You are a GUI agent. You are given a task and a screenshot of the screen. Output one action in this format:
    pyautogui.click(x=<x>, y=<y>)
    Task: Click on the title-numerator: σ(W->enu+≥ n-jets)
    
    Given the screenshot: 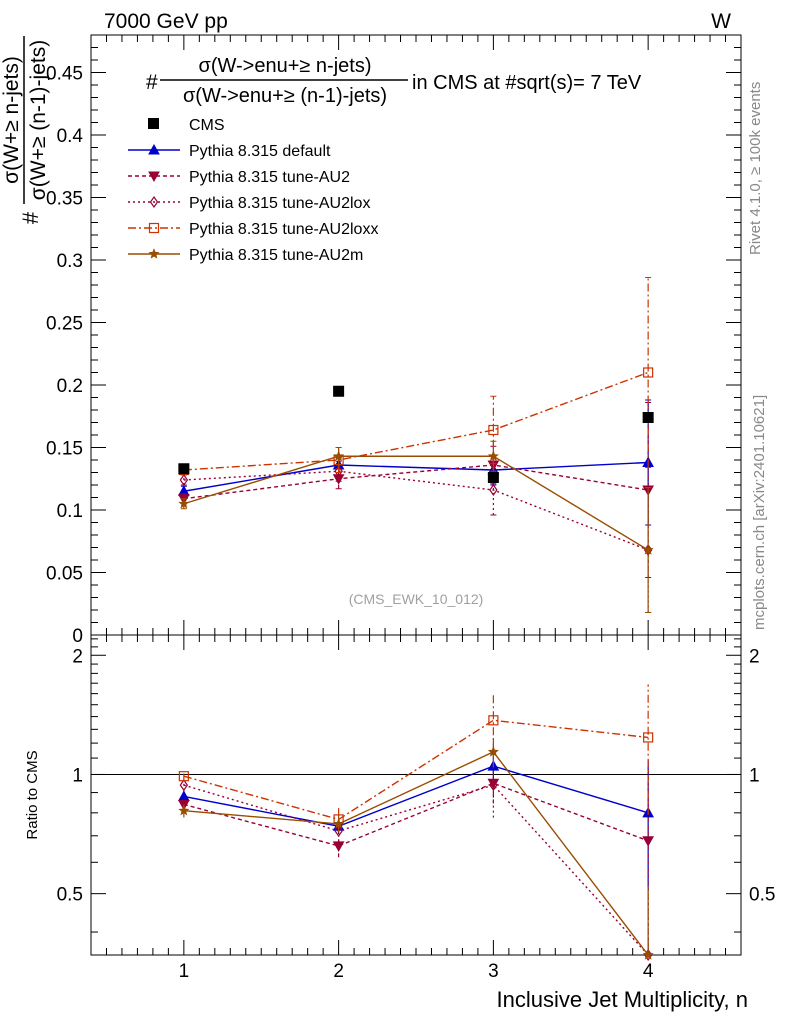 What is the action you would take?
    pyautogui.click(x=284, y=66)
    